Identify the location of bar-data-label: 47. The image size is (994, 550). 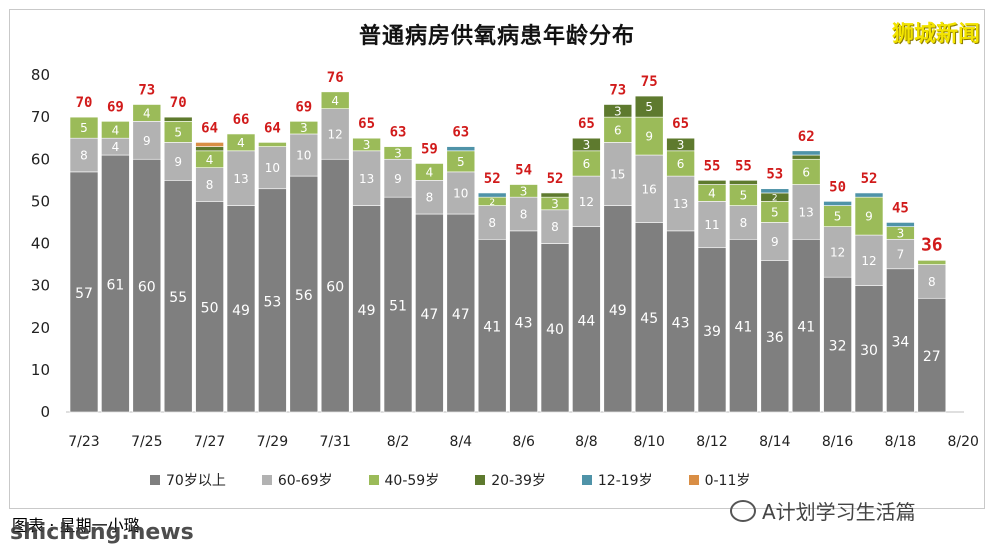
(461, 315).